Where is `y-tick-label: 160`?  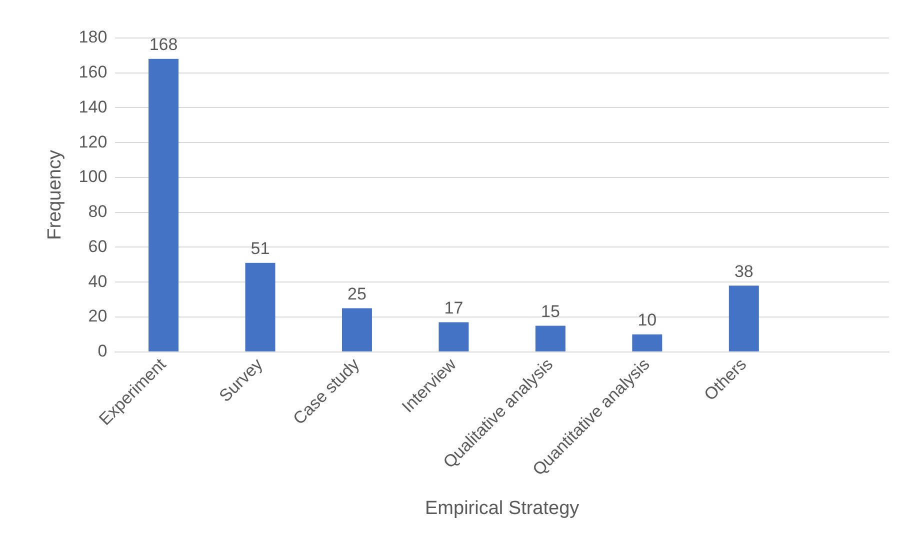
y-tick-label: 160 is located at coordinates (93, 72).